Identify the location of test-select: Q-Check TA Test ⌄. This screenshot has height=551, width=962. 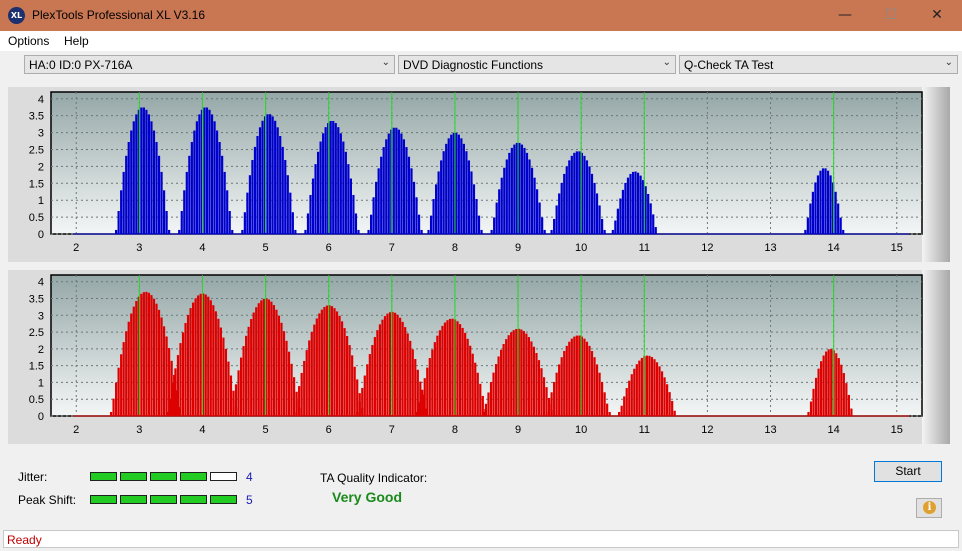
(818, 64).